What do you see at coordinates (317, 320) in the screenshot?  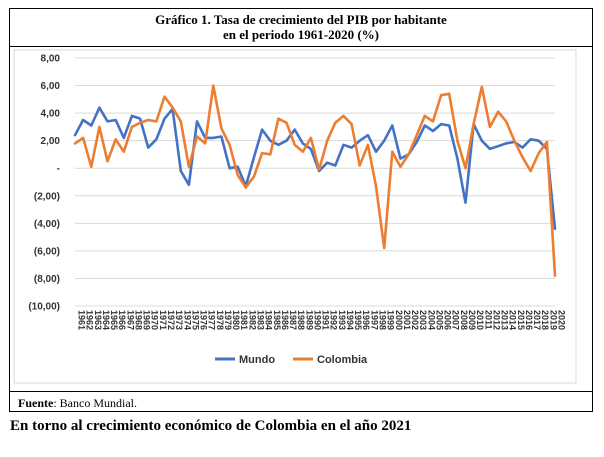 I see `x-tick-label: 1990` at bounding box center [317, 320].